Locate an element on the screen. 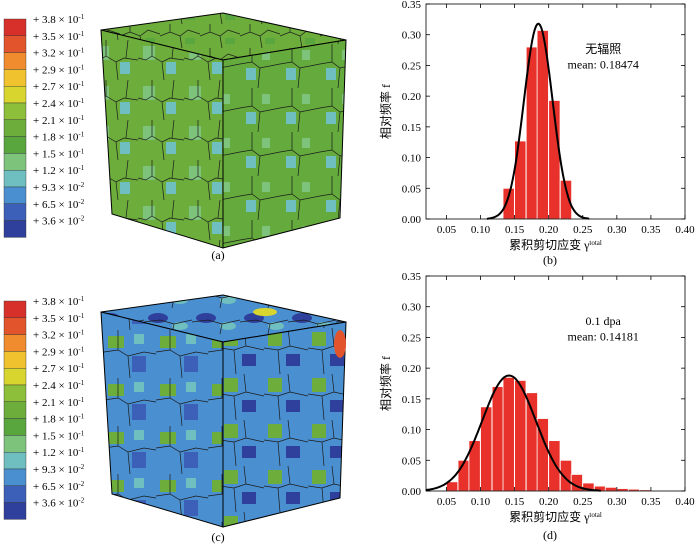 This screenshot has width=700, height=545. x-tick-label: 0.25 is located at coordinates (583, 230).